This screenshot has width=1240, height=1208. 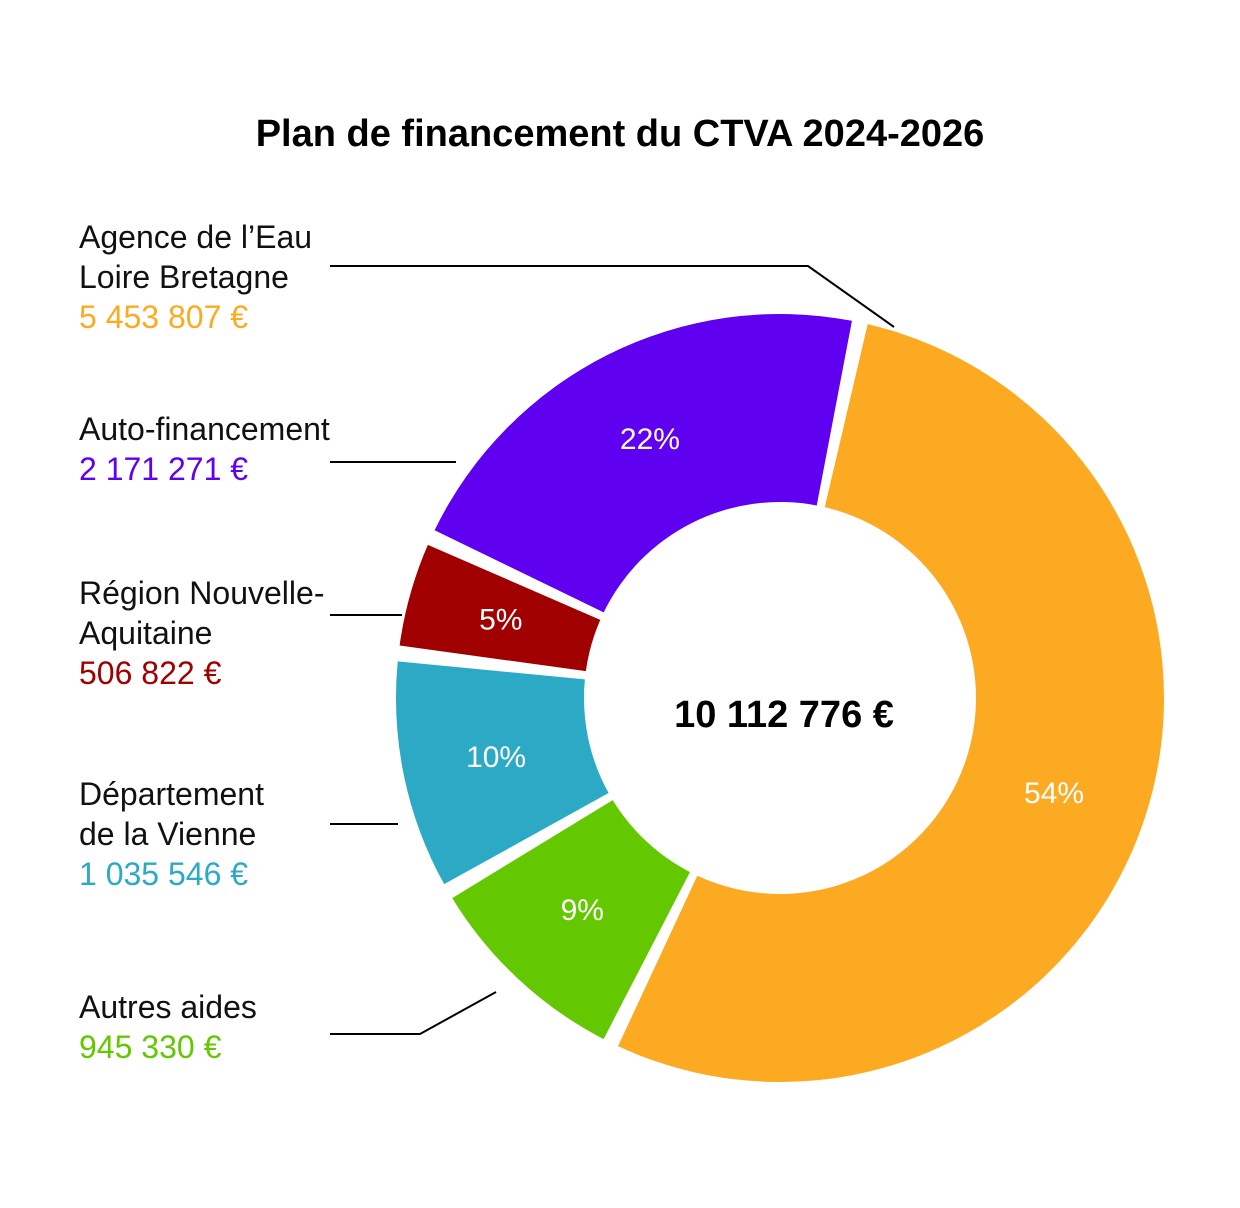 What do you see at coordinates (496, 757) in the screenshot?
I see `percent-label-3: 10%` at bounding box center [496, 757].